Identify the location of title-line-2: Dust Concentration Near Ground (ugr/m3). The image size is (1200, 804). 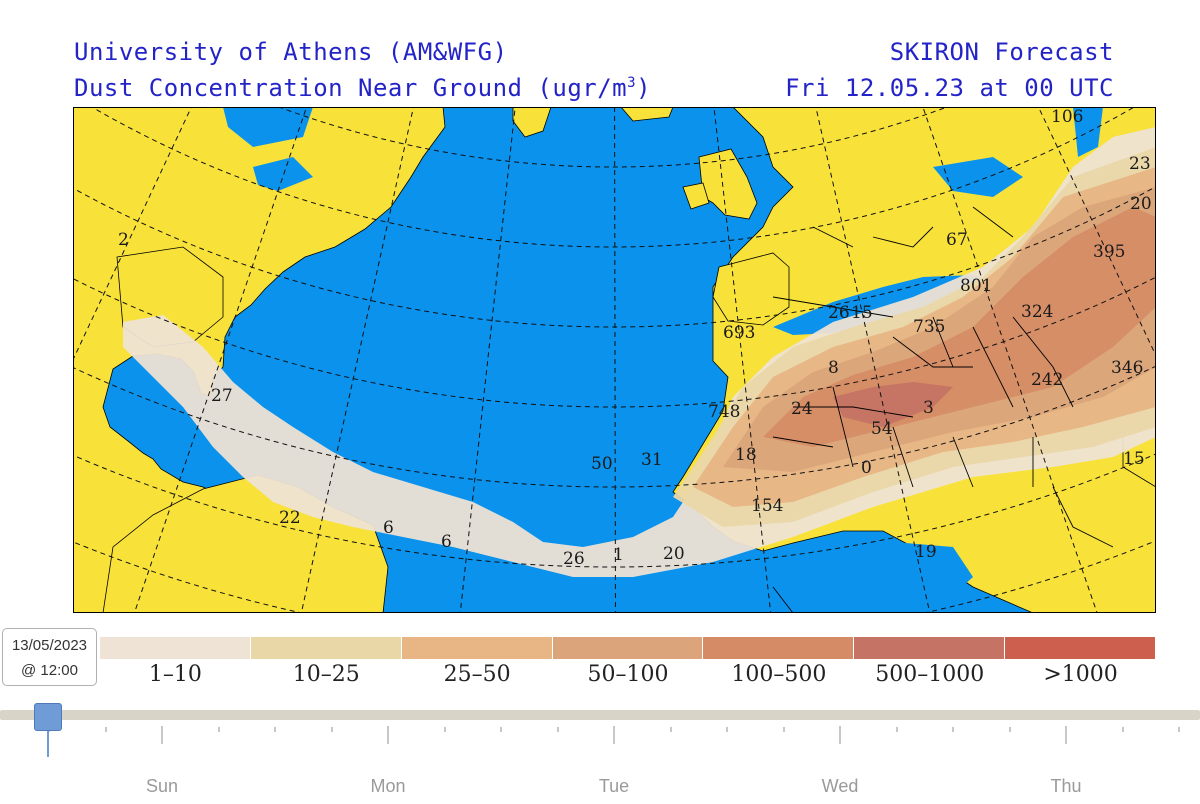
(363, 88).